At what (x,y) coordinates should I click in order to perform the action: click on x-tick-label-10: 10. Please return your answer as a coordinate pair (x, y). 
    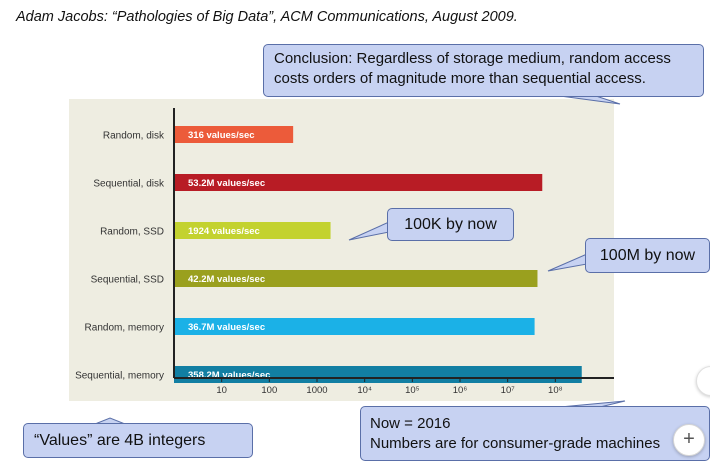
    Looking at the image, I should click on (221, 390).